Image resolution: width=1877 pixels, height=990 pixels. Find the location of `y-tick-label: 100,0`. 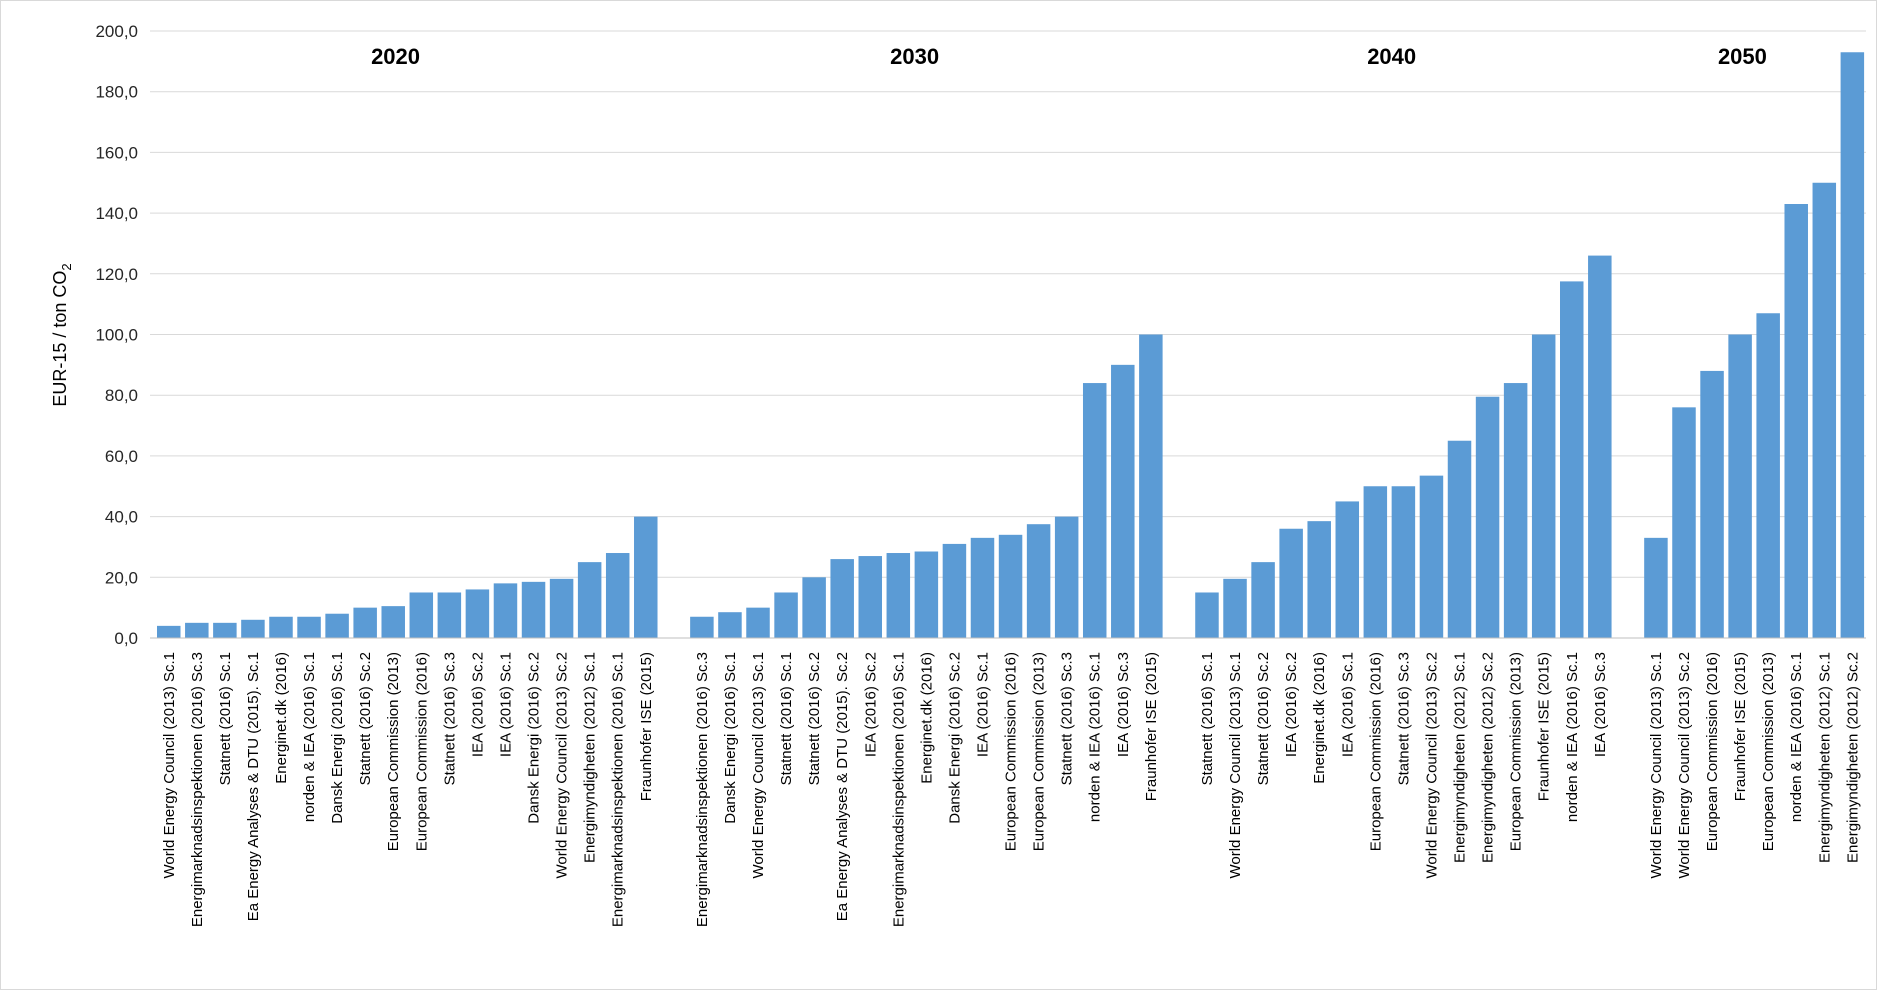

y-tick-label: 100,0 is located at coordinates (116, 335).